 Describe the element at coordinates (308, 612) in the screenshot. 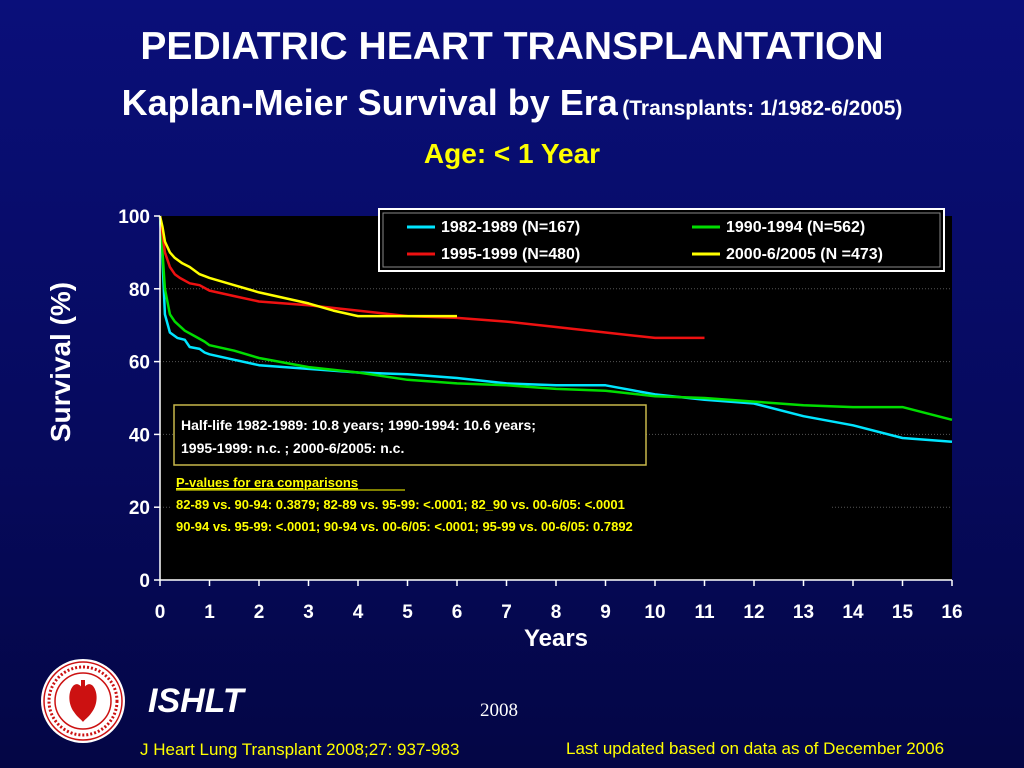

I see `x-tick-label-3: 3` at that location.